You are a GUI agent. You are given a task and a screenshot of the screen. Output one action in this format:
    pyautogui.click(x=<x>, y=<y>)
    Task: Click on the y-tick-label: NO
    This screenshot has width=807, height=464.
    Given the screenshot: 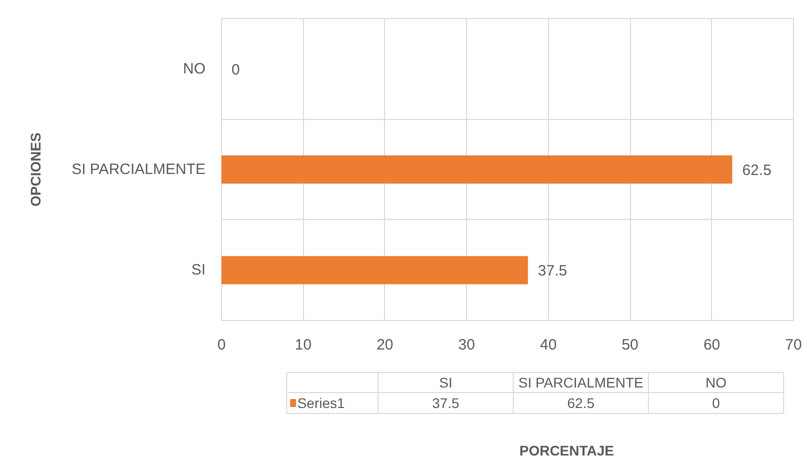 What is the action you would take?
    pyautogui.click(x=194, y=69)
    